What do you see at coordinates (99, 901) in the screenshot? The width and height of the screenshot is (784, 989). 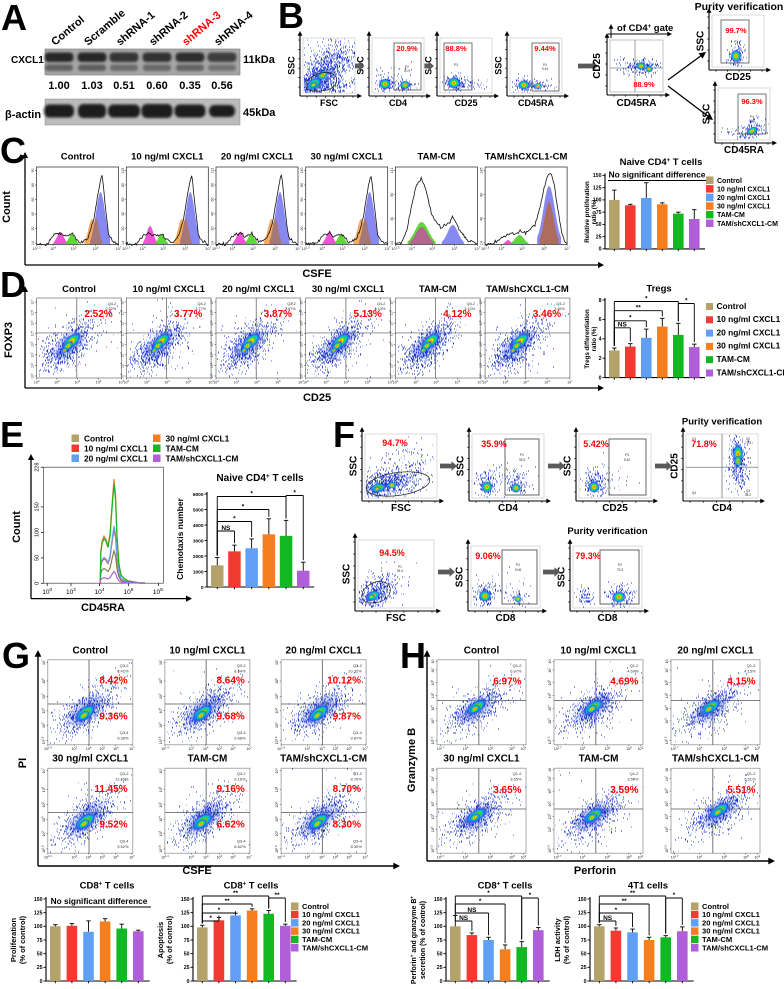 I see `svg-text: No significant difference` at bounding box center [99, 901].